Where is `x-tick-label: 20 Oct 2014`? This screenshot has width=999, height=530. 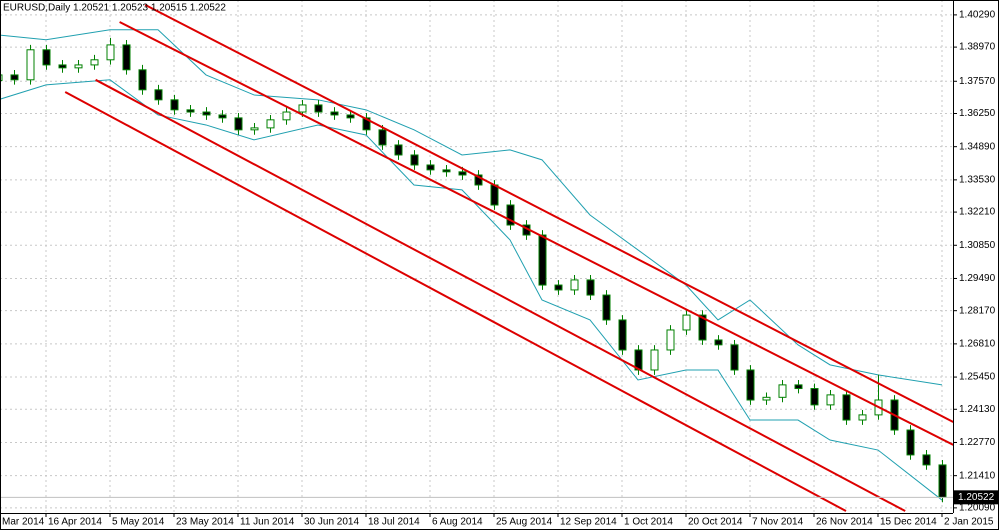
x-tick-label: 20 Oct 2014 is located at coordinates (715, 522).